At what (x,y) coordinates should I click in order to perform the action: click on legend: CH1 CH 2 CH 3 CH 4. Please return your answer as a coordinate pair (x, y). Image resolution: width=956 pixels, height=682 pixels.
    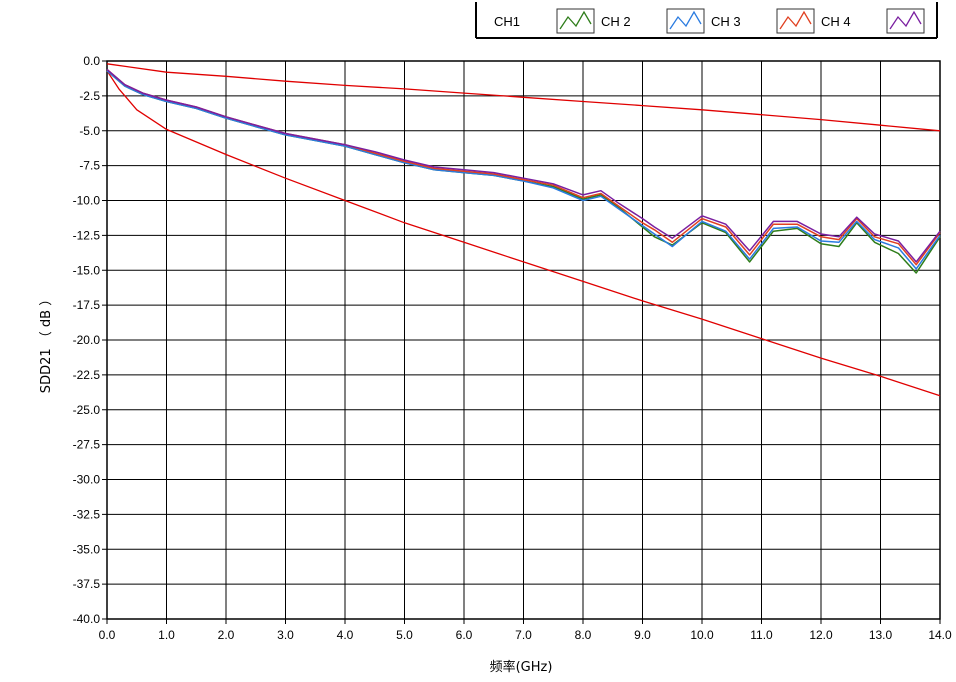
    Looking at the image, I should click on (706, 20).